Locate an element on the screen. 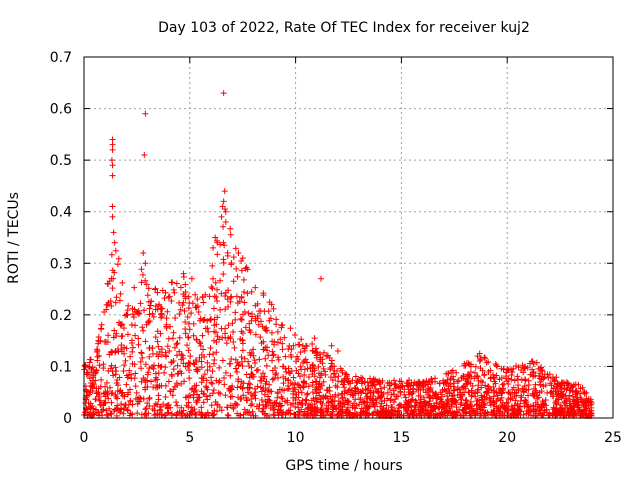 This screenshot has width=640, height=480. y-tick-label: 0.5 is located at coordinates (61, 161).